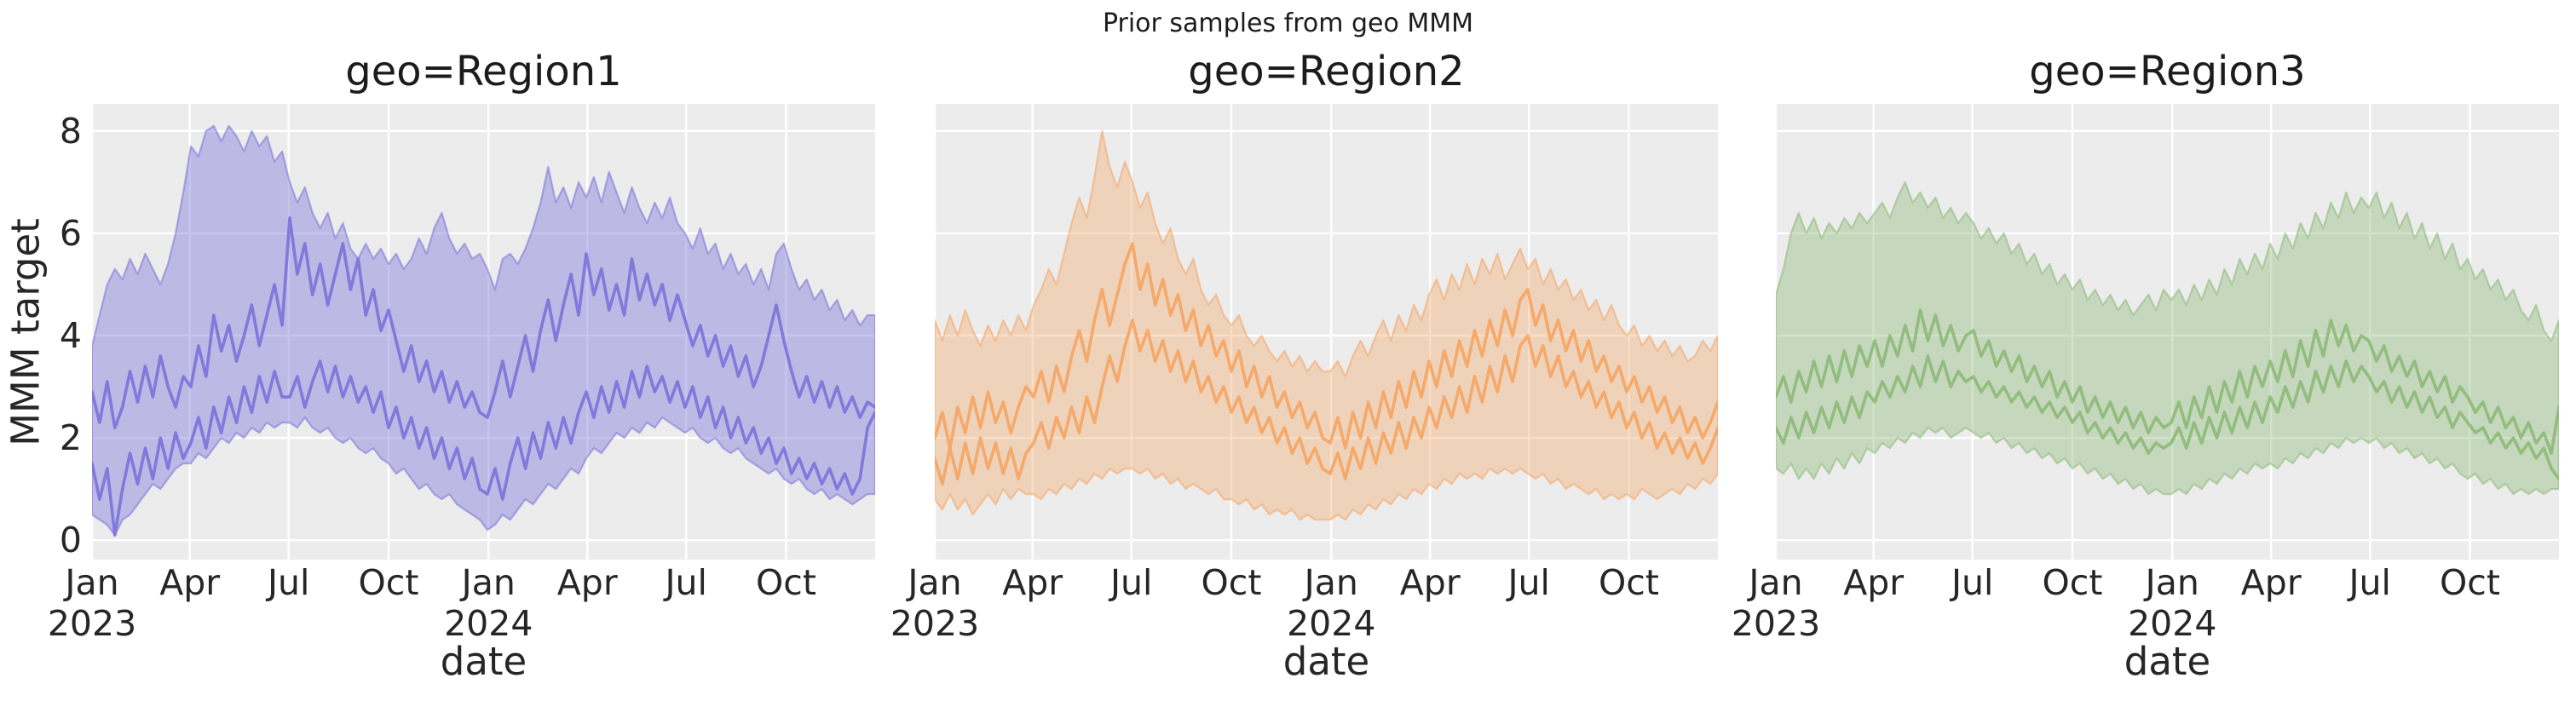 The width and height of the screenshot is (2576, 701). I want to click on panel-title-region2: geo=Region2, so click(1326, 71).